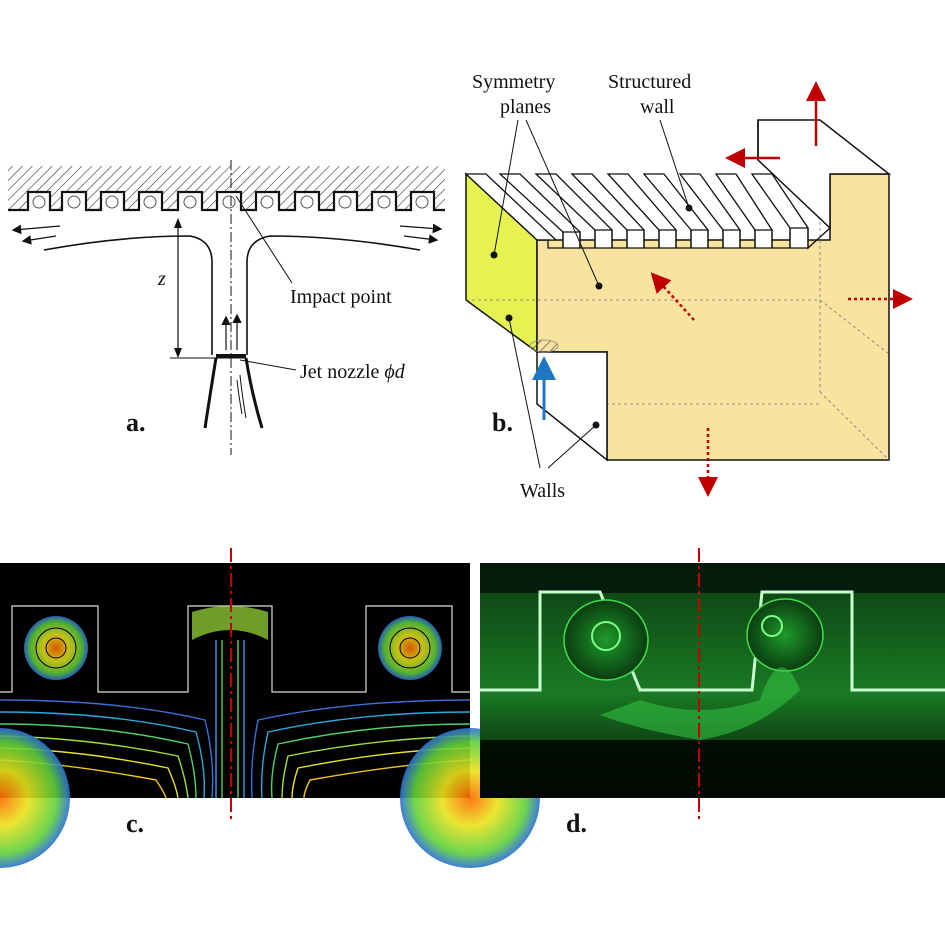 This screenshot has width=945, height=945. Describe the element at coordinates (649, 82) in the screenshot. I see `structured-label-1: Structured` at that location.